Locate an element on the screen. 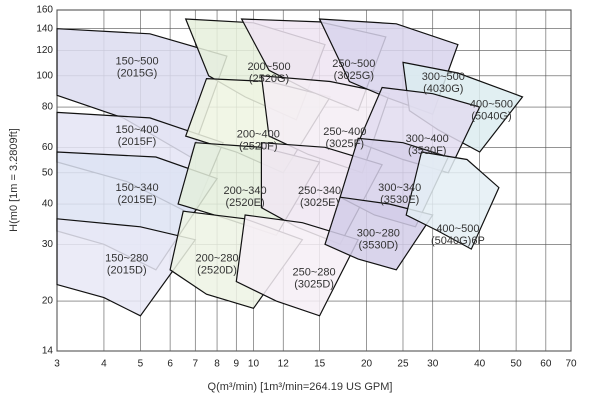 The height and width of the screenshot is (404, 589). region-label: 250~500 is located at coordinates (353, 64).